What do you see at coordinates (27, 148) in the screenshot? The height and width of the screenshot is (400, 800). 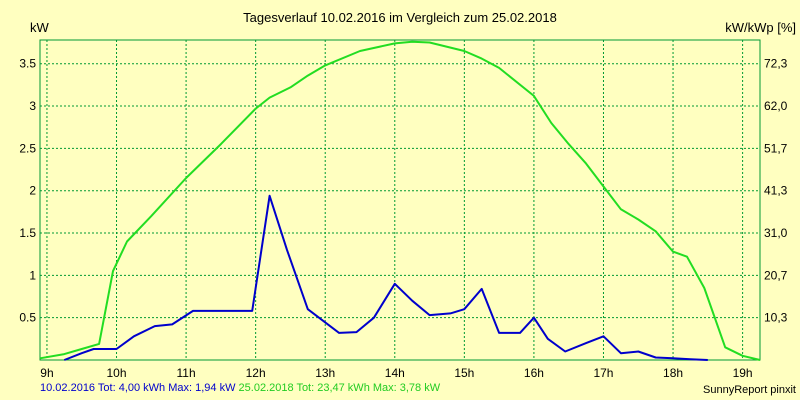 I see `y-tick-label-left: 2.5` at bounding box center [27, 148].